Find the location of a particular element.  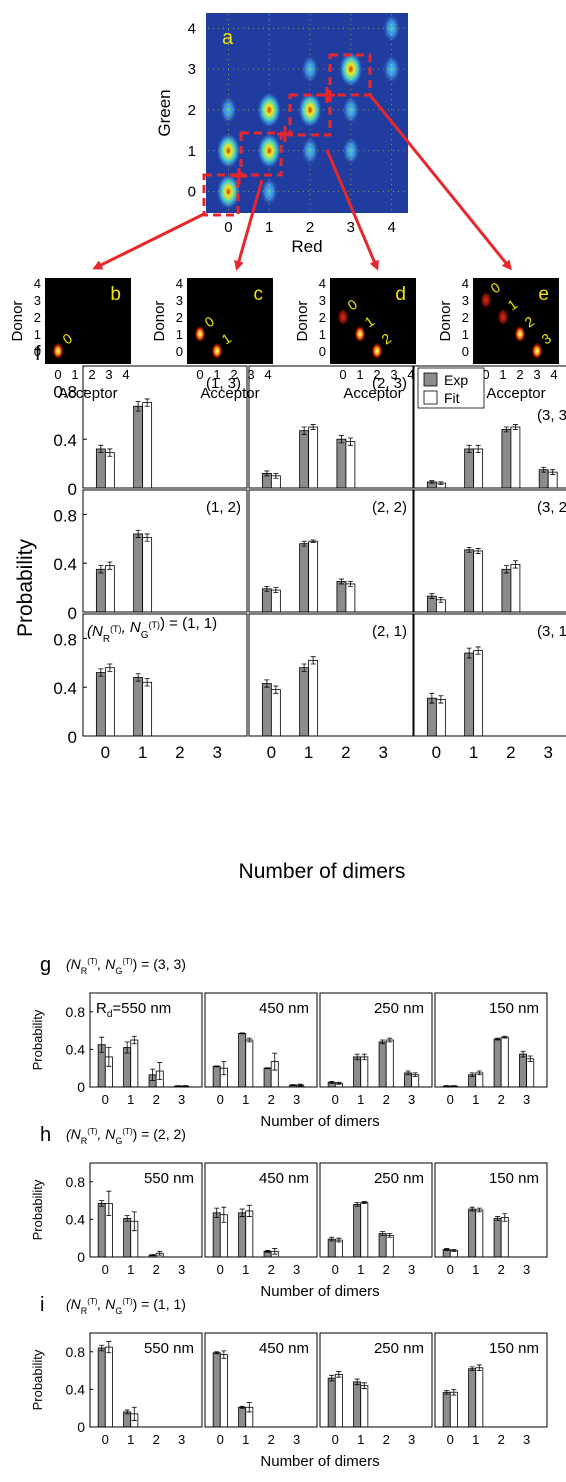

panel-a-xtick: 3 is located at coordinates (351, 227).